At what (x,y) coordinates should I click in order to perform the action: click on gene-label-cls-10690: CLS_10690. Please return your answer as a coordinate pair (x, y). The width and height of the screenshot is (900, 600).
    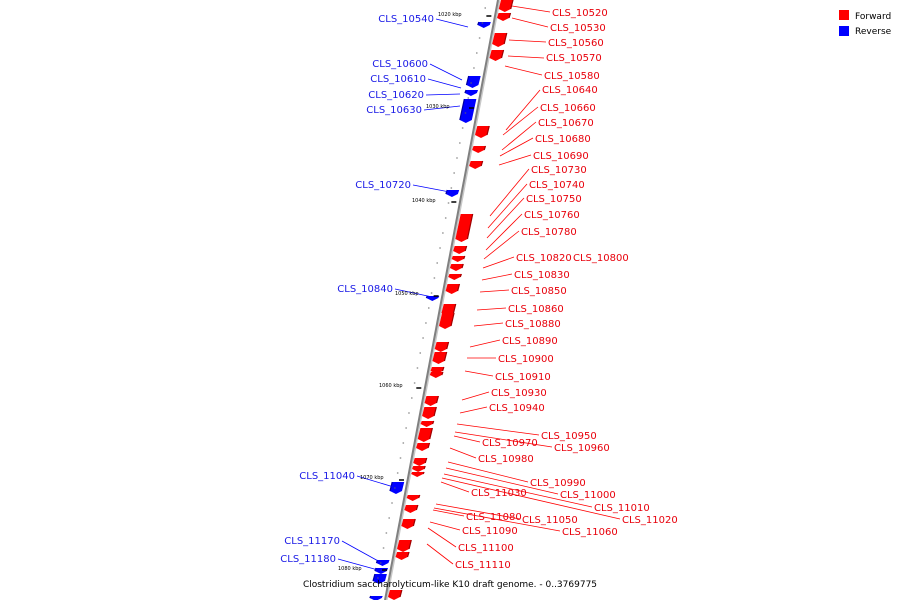
    Looking at the image, I should click on (561, 156).